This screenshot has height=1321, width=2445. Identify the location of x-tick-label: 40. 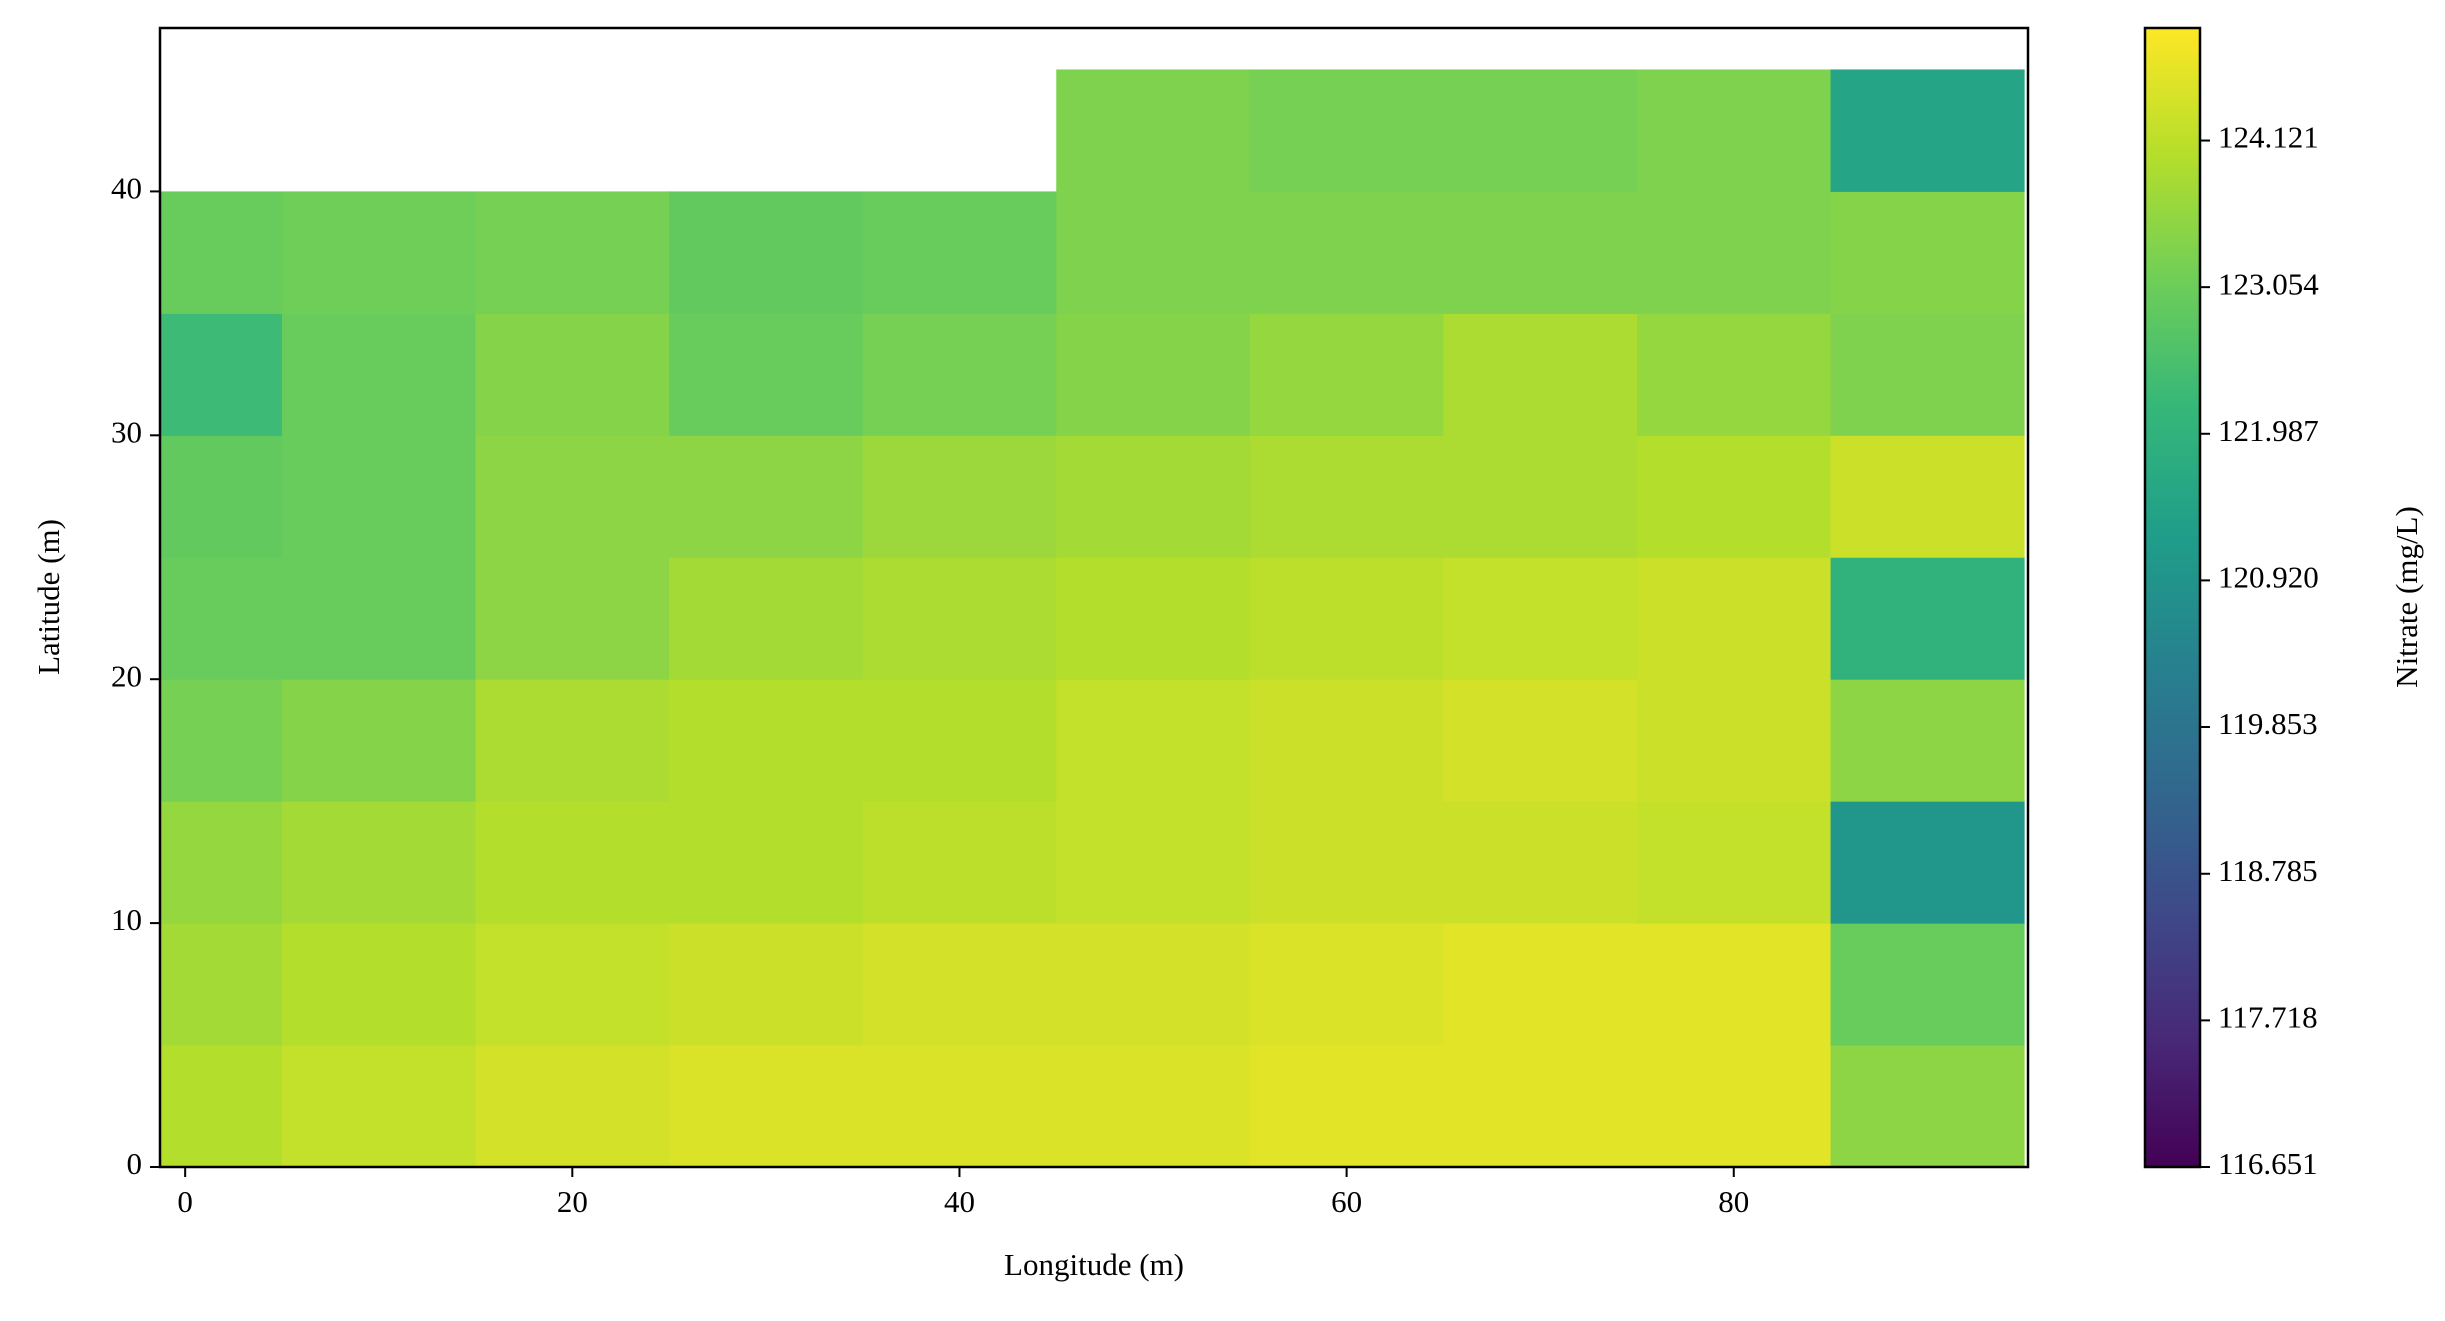
(959, 1201).